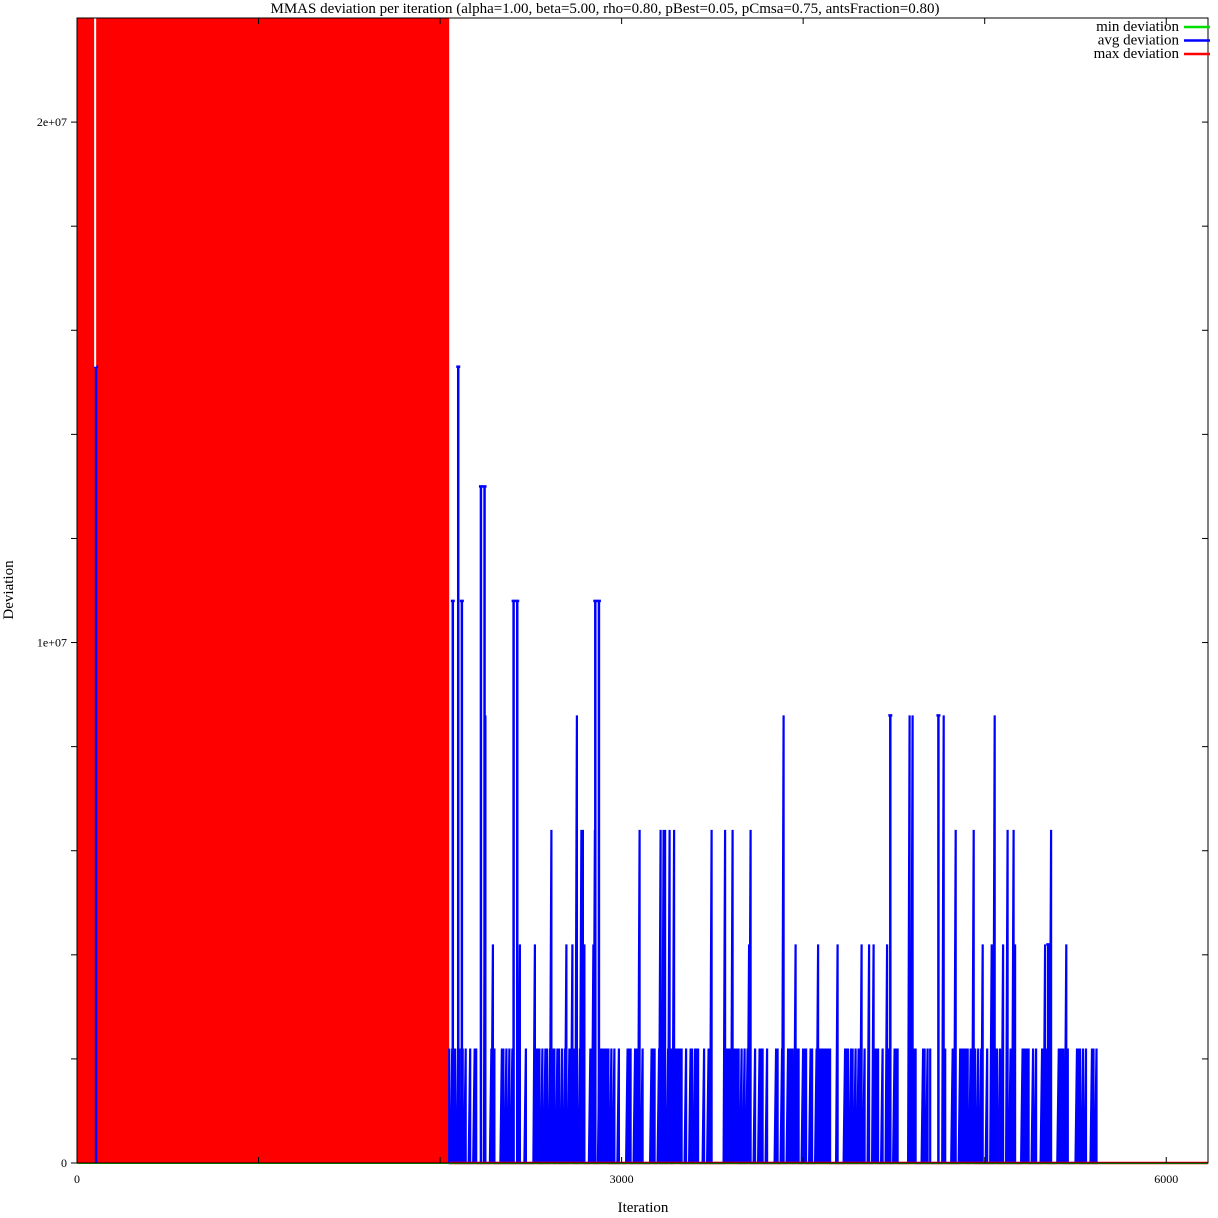  I want to click on x-tick-label: 3000, so click(622, 1179).